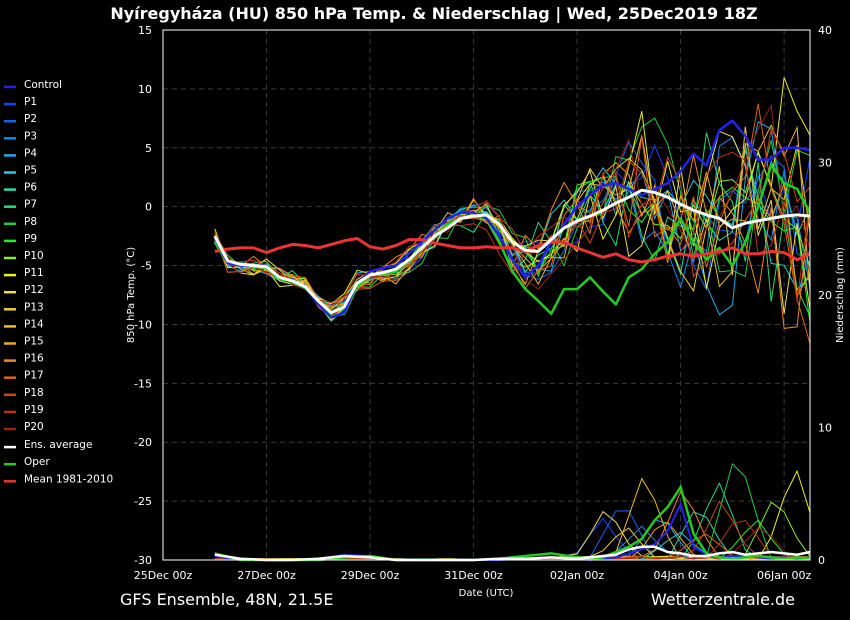 The image size is (850, 620). I want to click on series-line-mean-1981-2010, so click(512, 250).